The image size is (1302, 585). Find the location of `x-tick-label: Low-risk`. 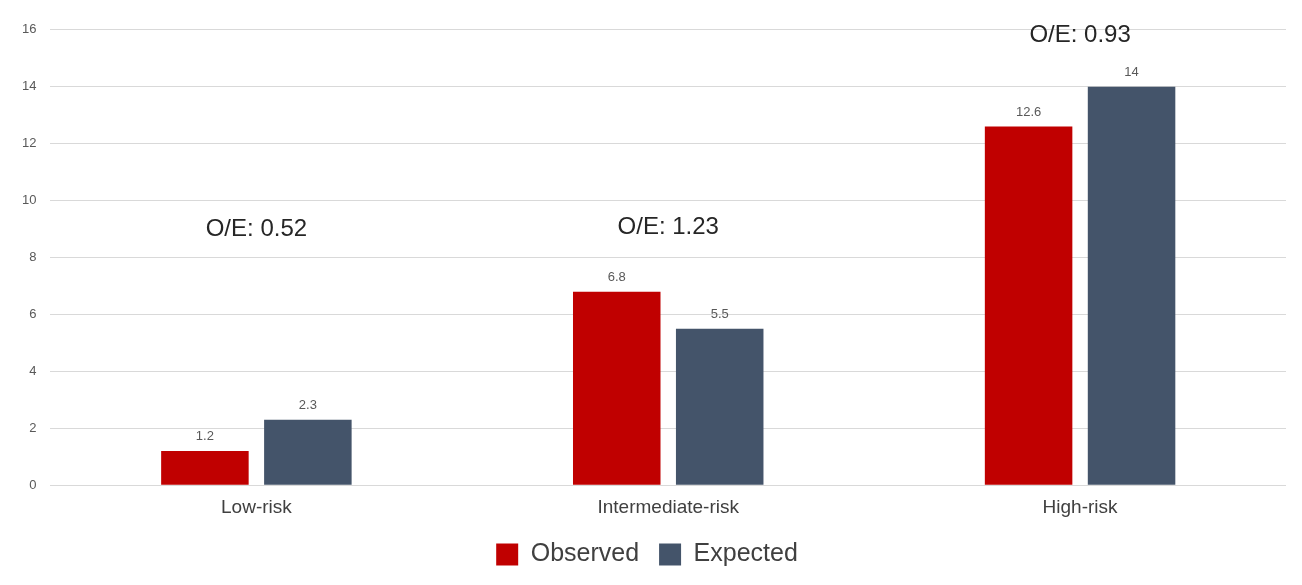

x-tick-label: Low-risk is located at coordinates (257, 506).